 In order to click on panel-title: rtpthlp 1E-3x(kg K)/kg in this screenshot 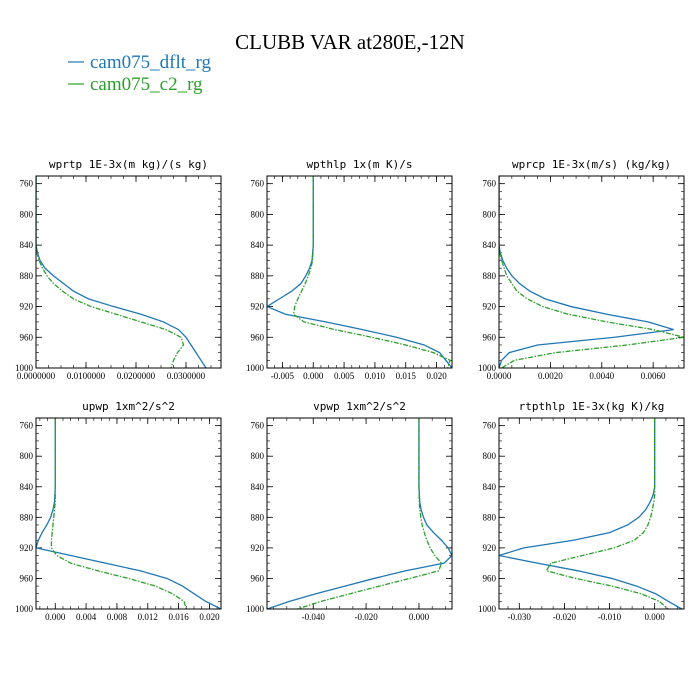, I will do `click(592, 406)`.